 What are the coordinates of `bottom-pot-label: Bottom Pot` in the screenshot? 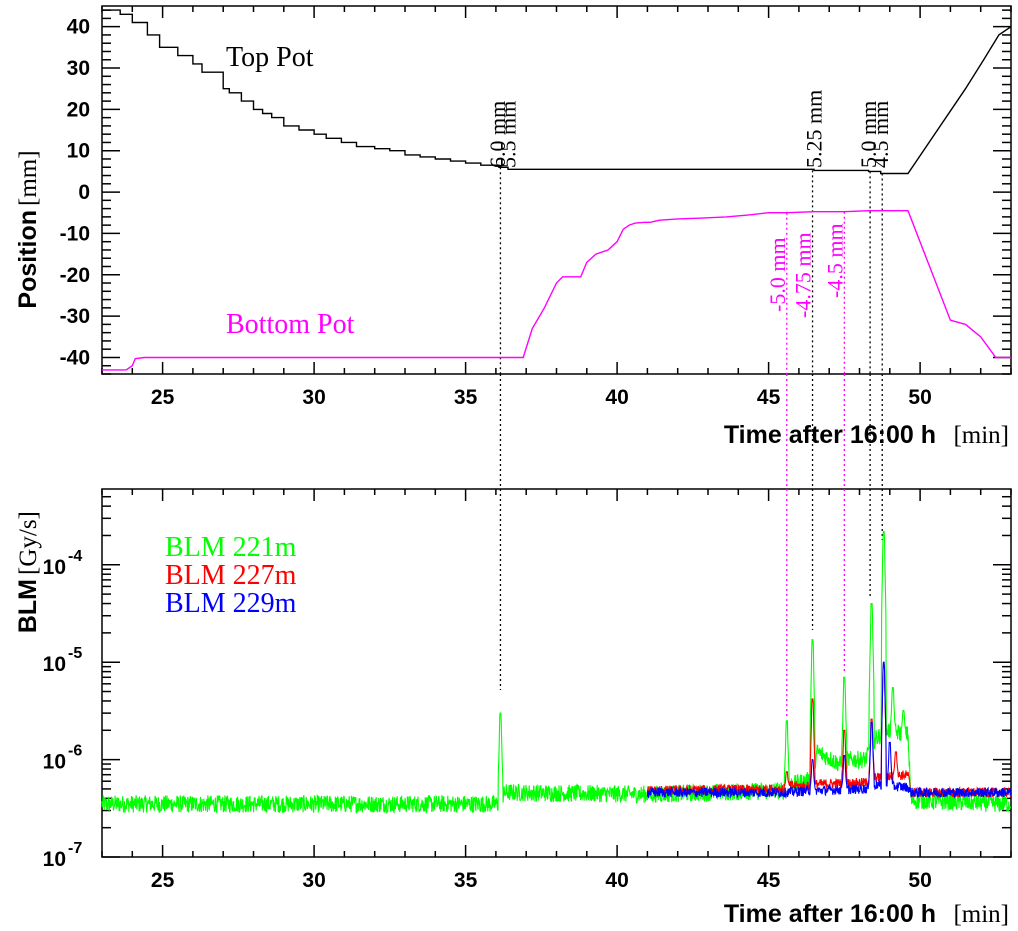 It's located at (290, 324).